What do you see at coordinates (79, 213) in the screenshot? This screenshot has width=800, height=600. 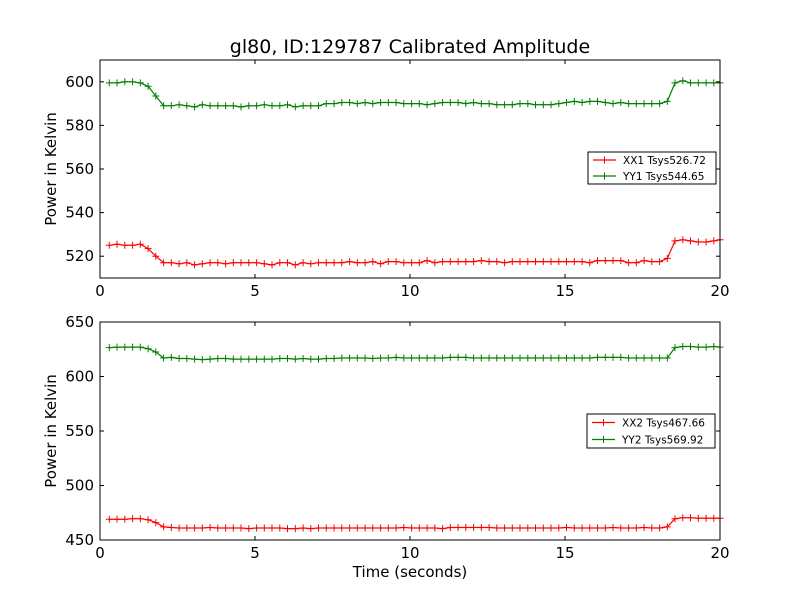 I see `y-tick-label: 540` at bounding box center [79, 213].